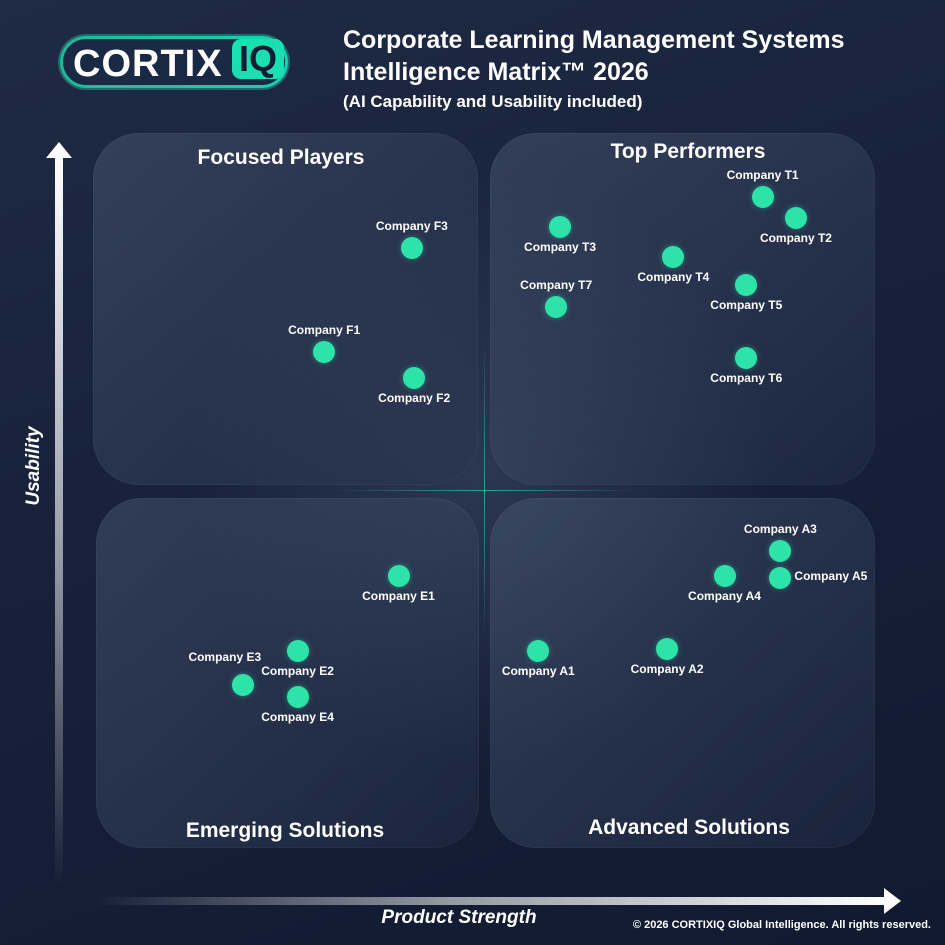 The image size is (945, 945). What do you see at coordinates (411, 225) in the screenshot?
I see `company-f3-label: Company F3` at bounding box center [411, 225].